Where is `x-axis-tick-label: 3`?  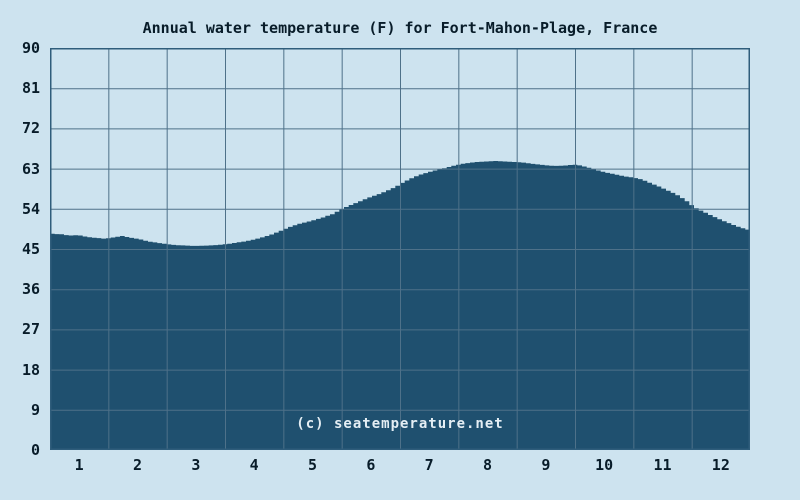
x-axis-tick-label: 3 is located at coordinates (196, 465).